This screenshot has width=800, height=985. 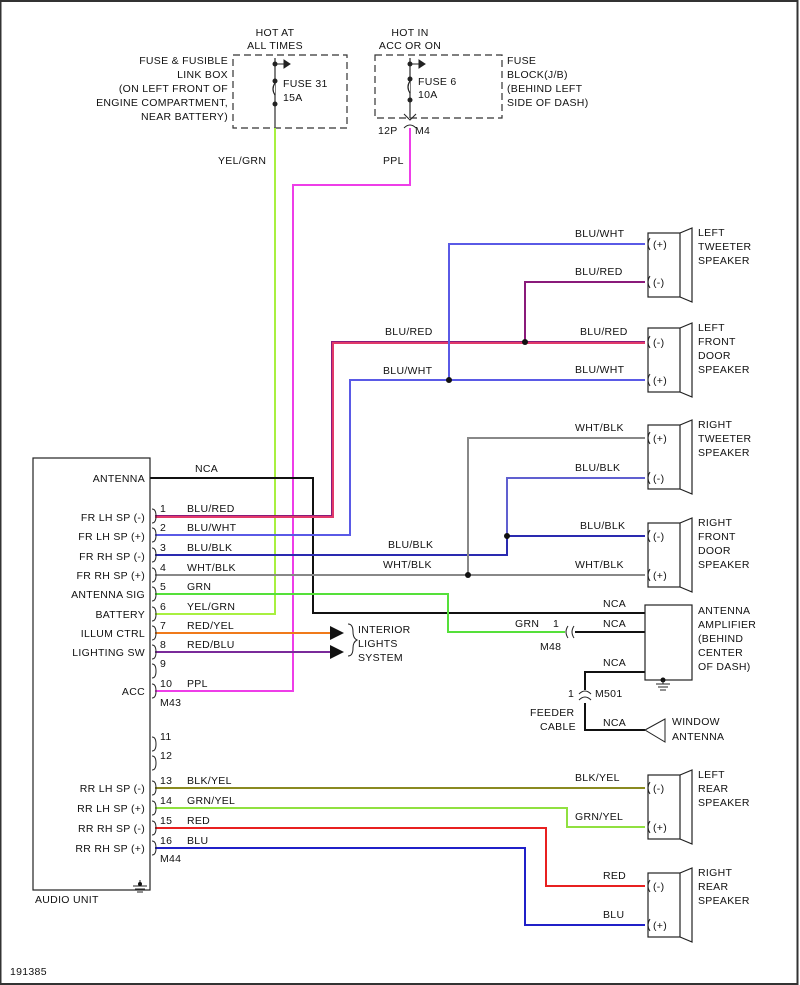 What do you see at coordinates (283, 64) in the screenshot?
I see `arrow-icon` at bounding box center [283, 64].